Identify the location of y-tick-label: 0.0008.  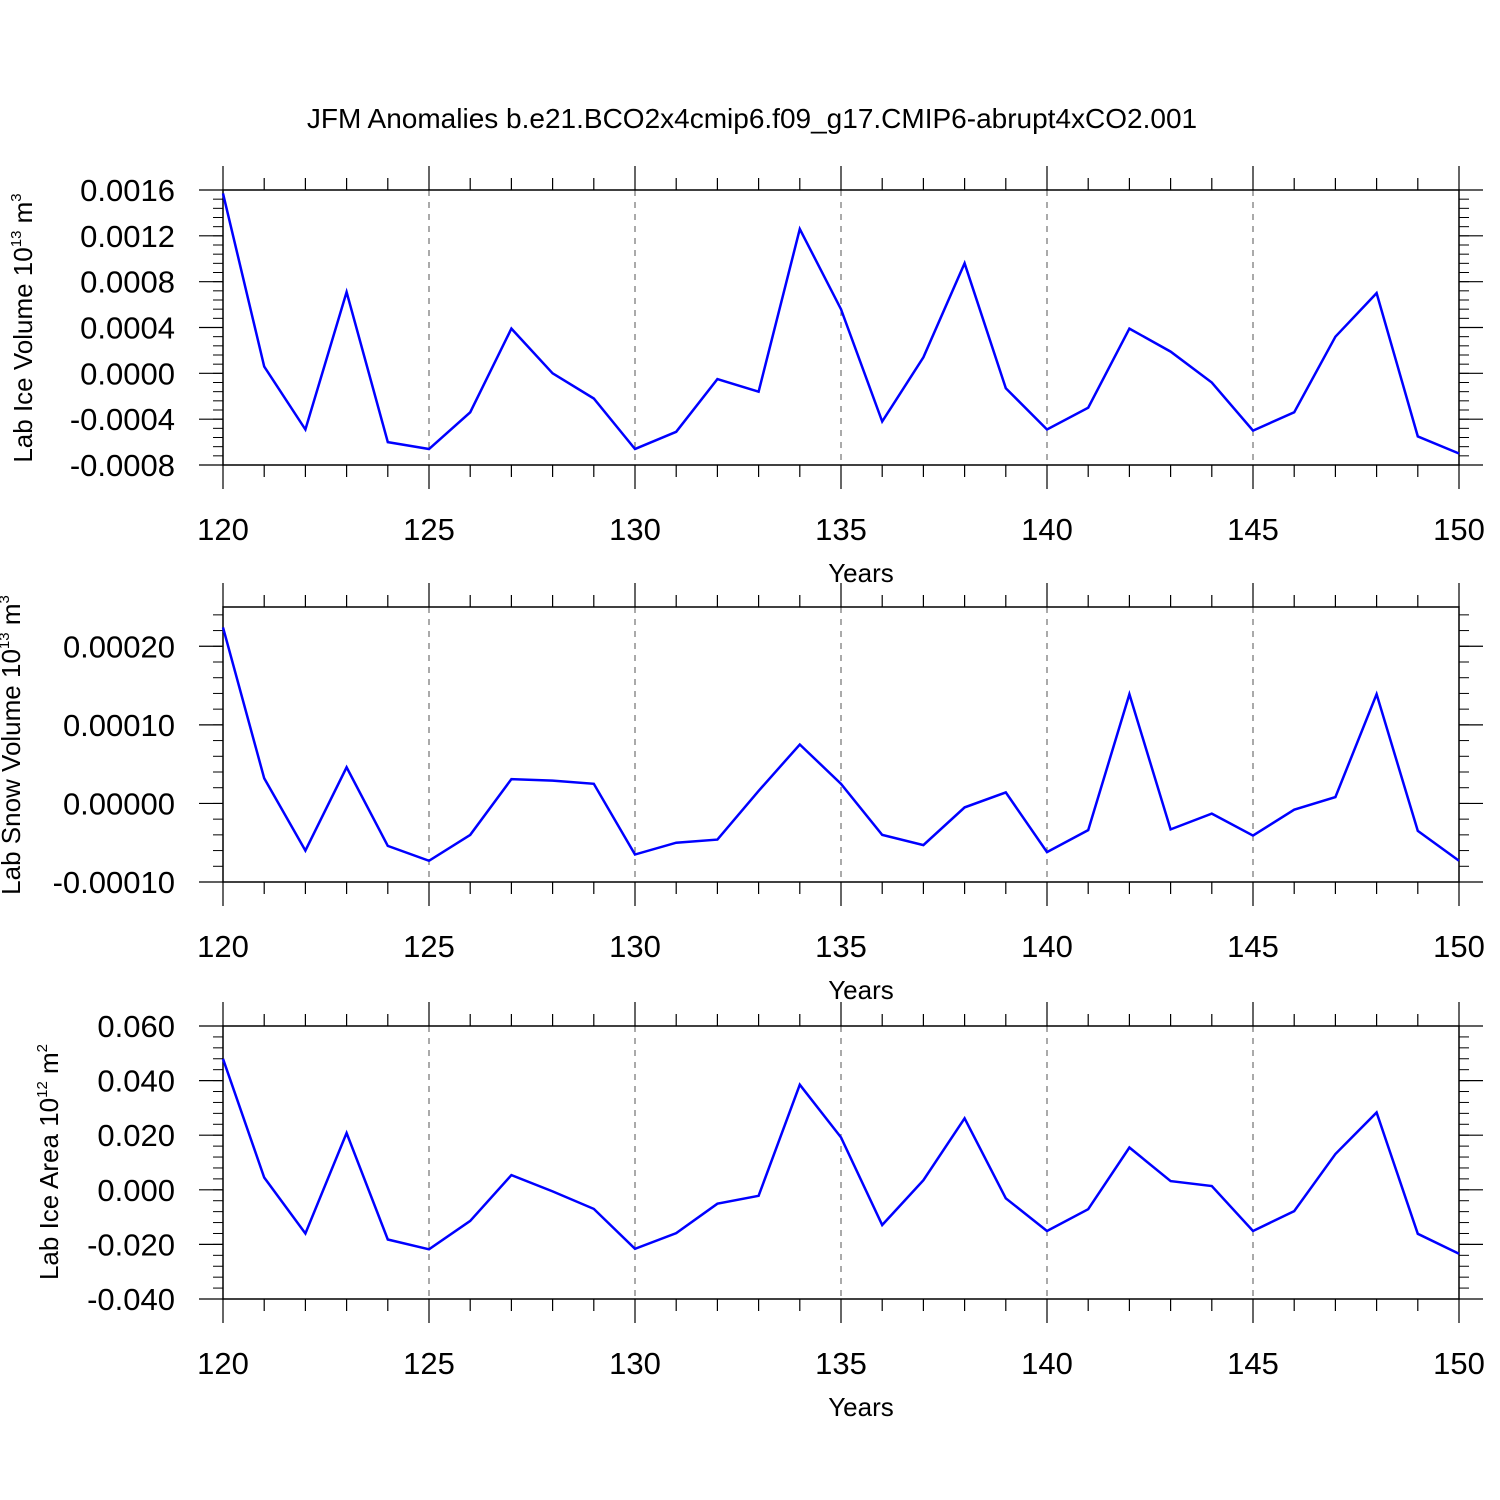
(127, 282).